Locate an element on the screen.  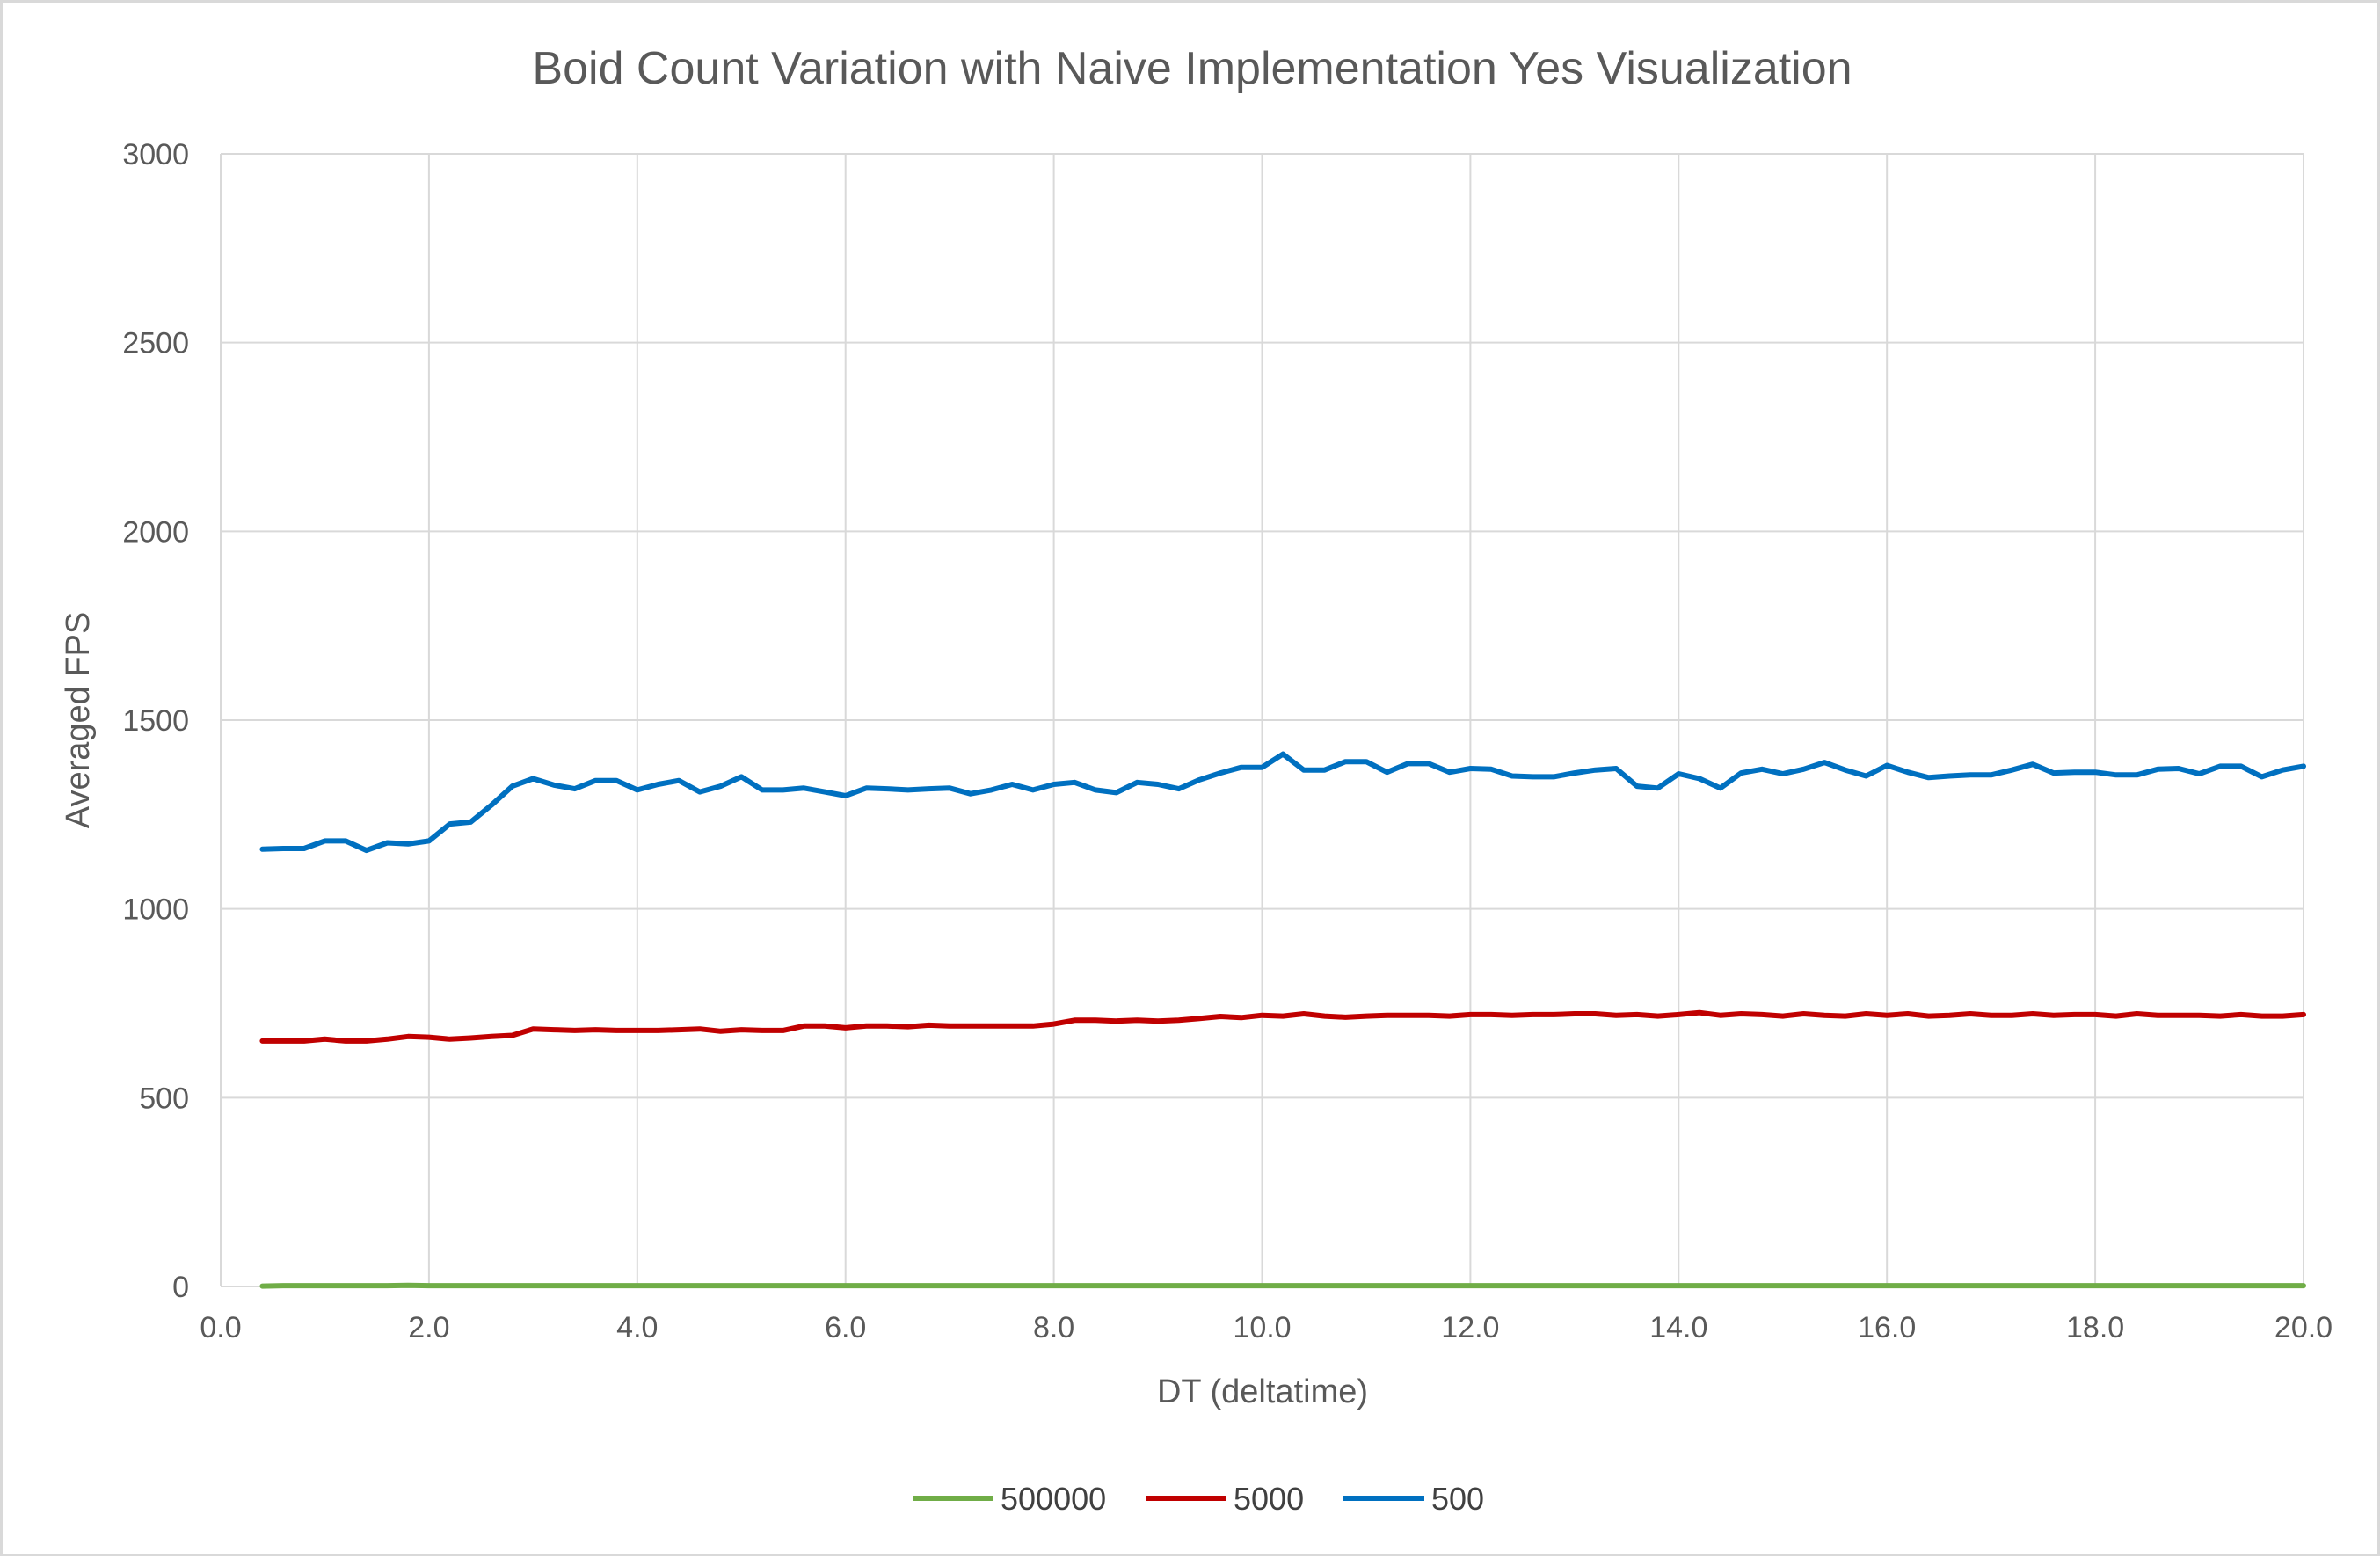
y-tick-label: 2500 is located at coordinates (155, 344).